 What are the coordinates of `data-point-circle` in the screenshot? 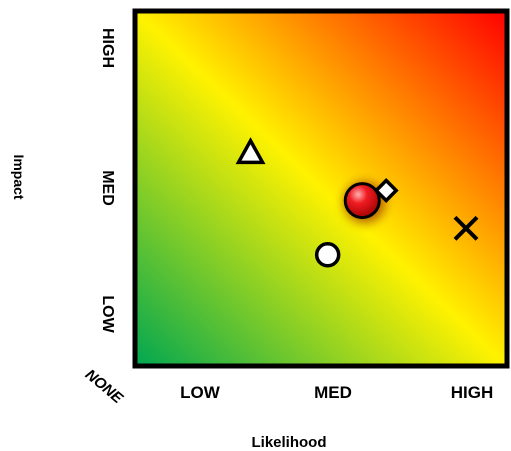 It's located at (327, 255).